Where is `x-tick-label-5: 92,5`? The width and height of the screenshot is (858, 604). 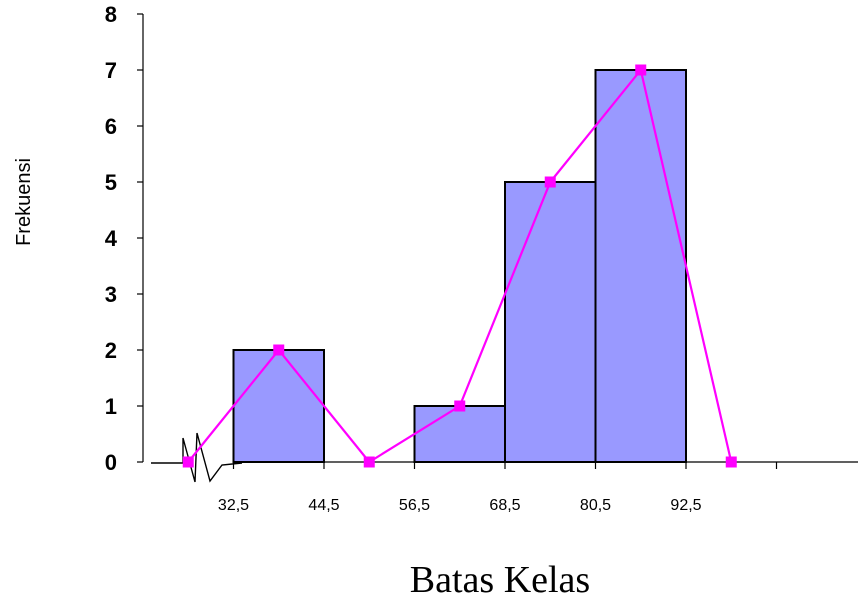
x-tick-label-5: 92,5 is located at coordinates (685, 505).